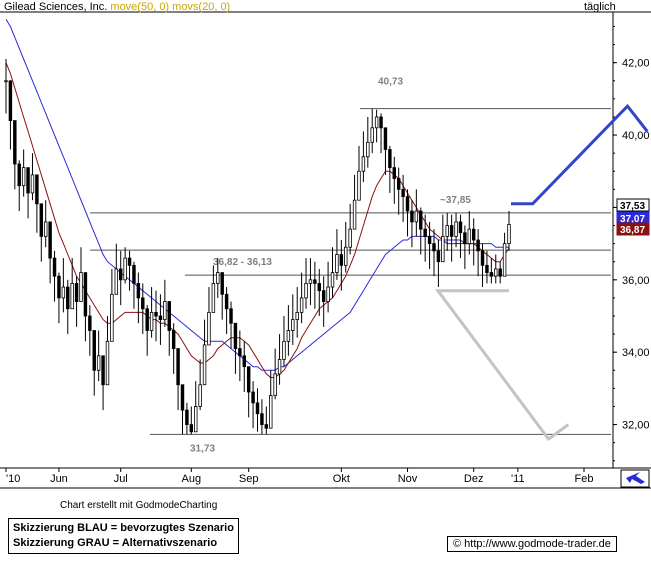 This screenshot has height=578, width=651. I want to click on x-tick-label: Jun, so click(59, 479).